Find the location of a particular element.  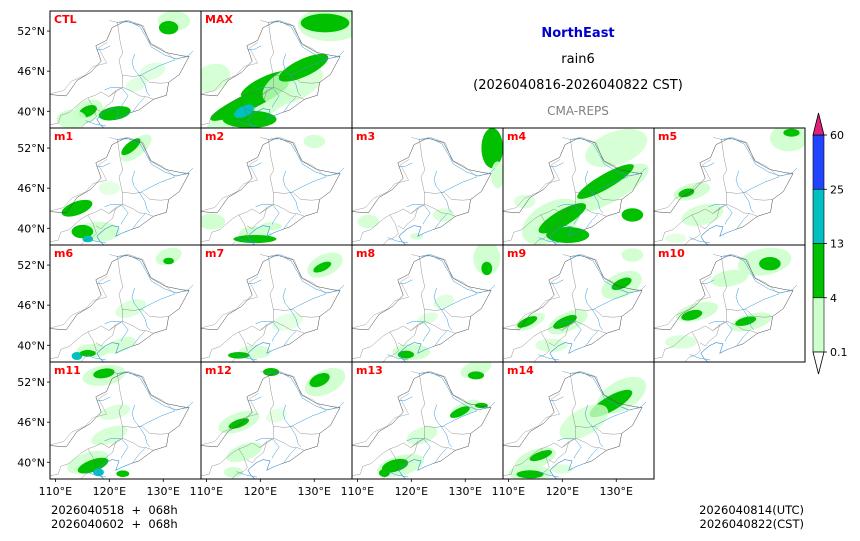

panel-label: m5 is located at coordinates (667, 136).